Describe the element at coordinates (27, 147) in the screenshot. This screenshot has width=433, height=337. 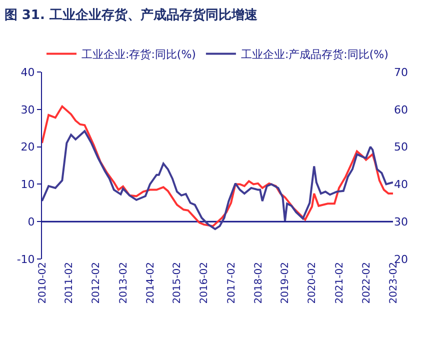
I see `y-tick-label: 20` at that location.